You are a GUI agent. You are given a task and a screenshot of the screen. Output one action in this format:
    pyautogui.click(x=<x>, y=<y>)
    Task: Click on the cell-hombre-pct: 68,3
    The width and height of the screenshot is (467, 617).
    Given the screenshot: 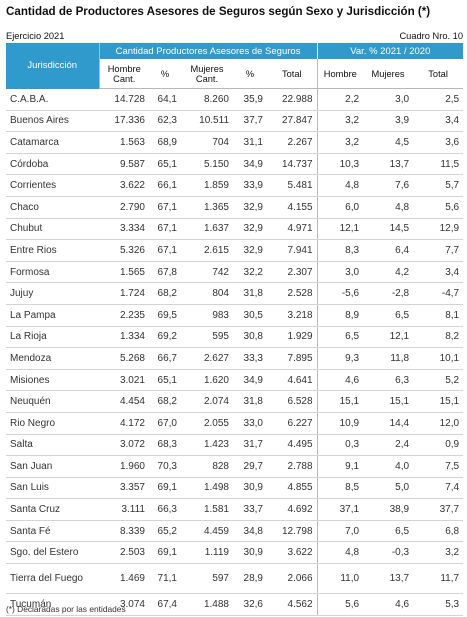 What is the action you would take?
    pyautogui.click(x=165, y=445)
    